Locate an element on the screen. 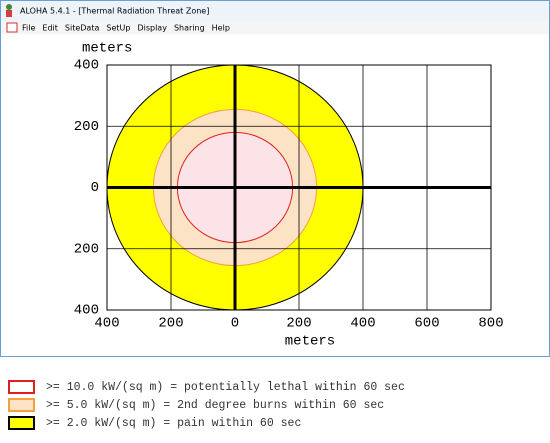  x-axis-label: meters is located at coordinates (310, 342).